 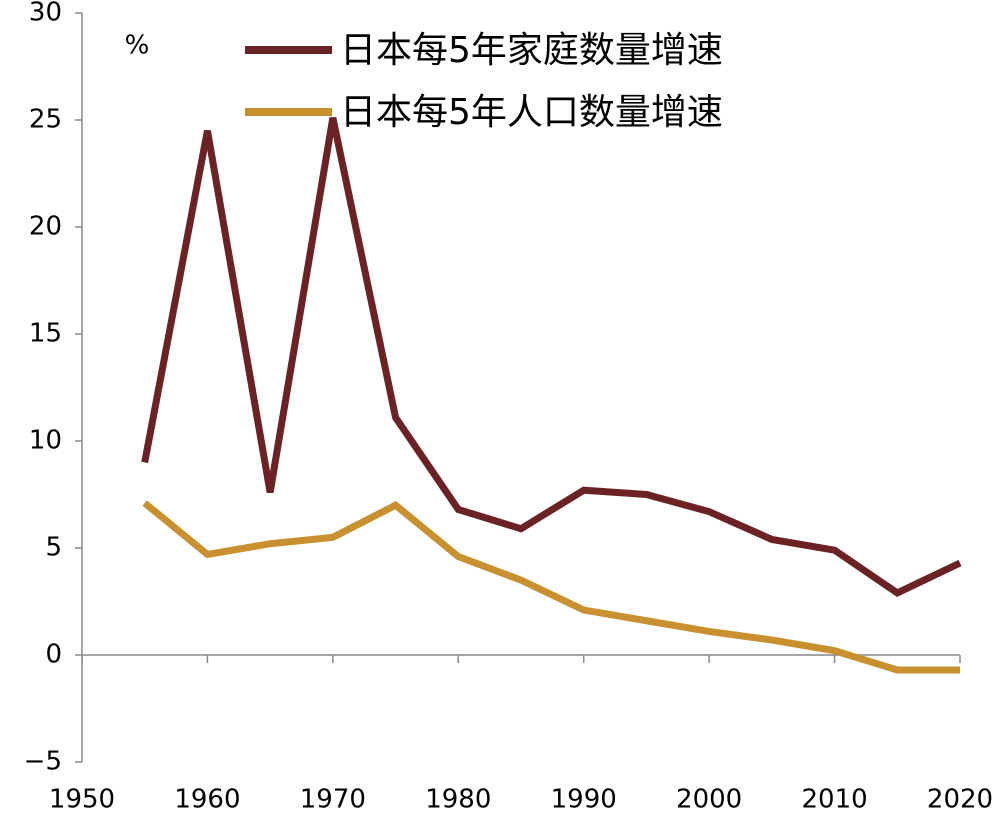 What do you see at coordinates (53, 548) in the screenshot?
I see `y-tick-label: 5` at bounding box center [53, 548].